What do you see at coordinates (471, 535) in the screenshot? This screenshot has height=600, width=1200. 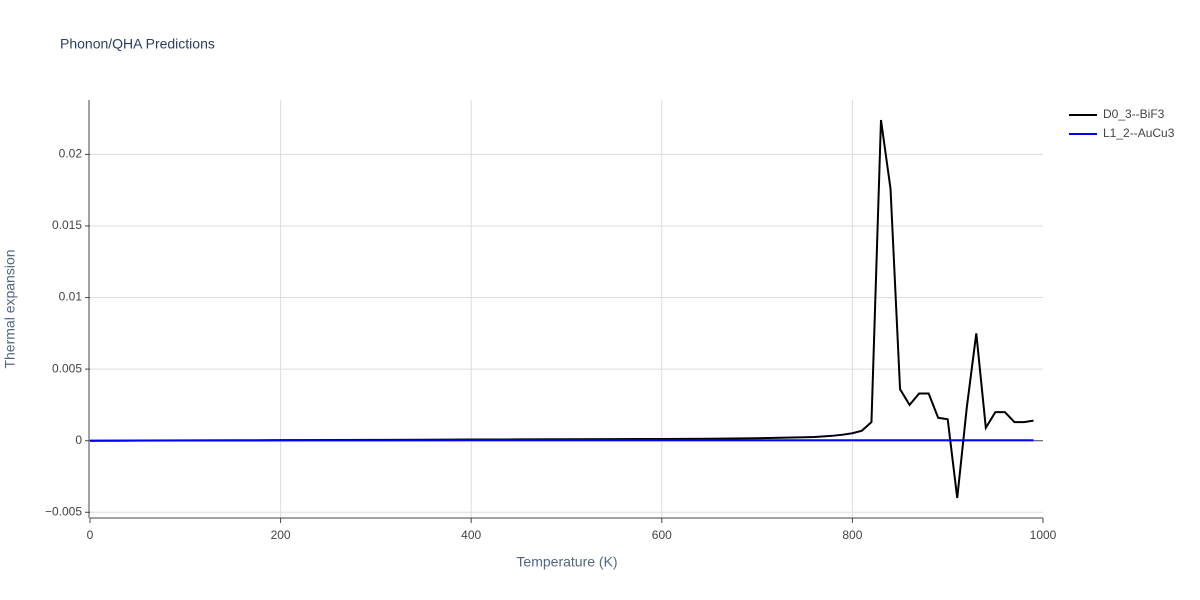 I see `x-tick-label: 400` at bounding box center [471, 535].